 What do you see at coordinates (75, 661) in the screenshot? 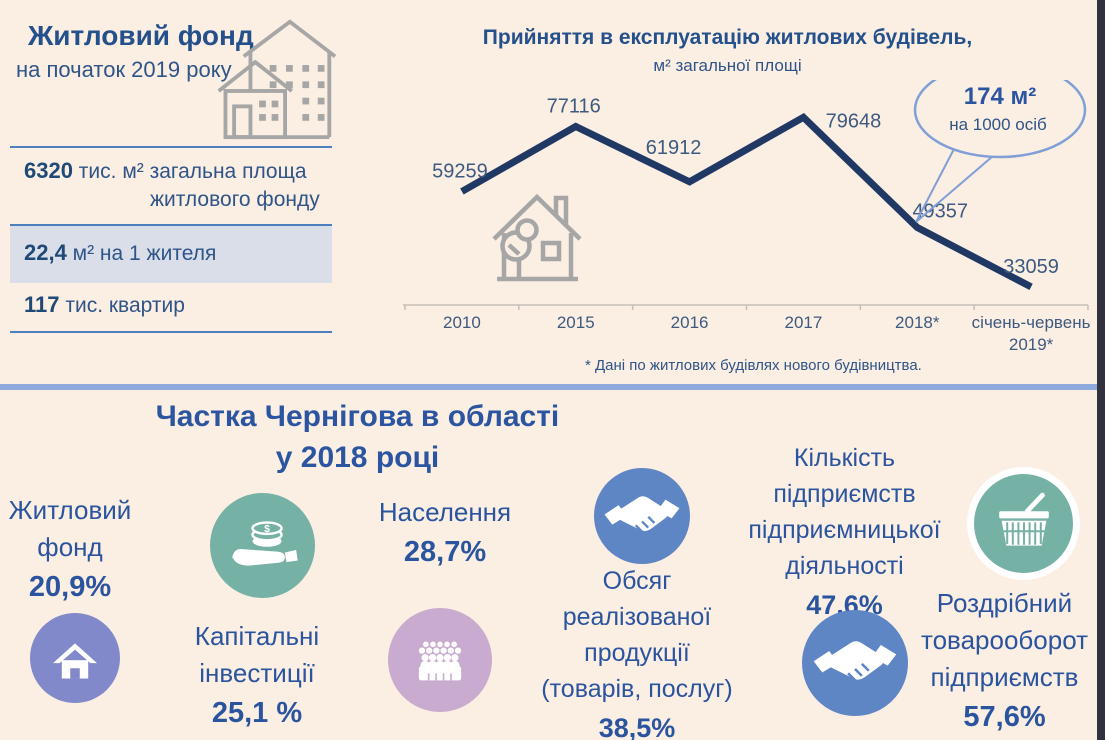
I see `house-icon` at bounding box center [75, 661].